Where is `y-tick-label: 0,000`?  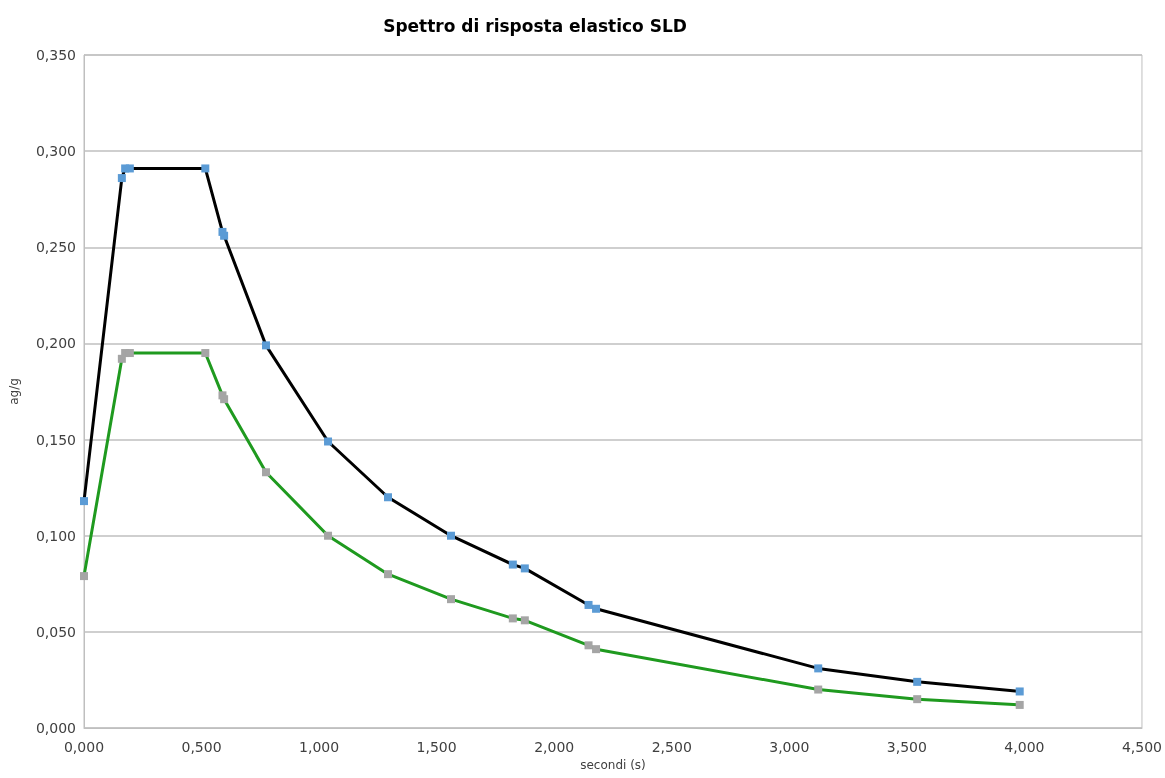 y-tick-label: 0,000 is located at coordinates (55, 728).